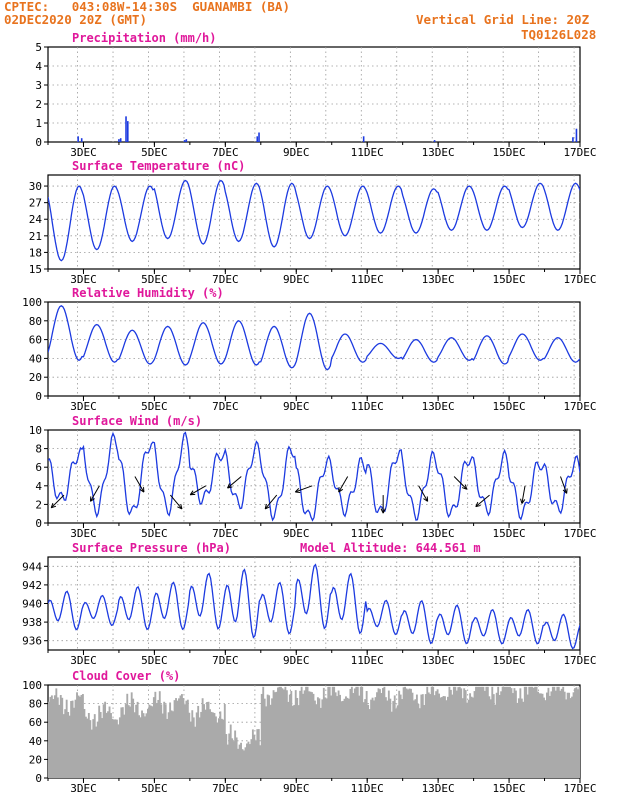 This screenshot has width=618, height=800. I want to click on y-tick-label: 936, so click(32, 641).